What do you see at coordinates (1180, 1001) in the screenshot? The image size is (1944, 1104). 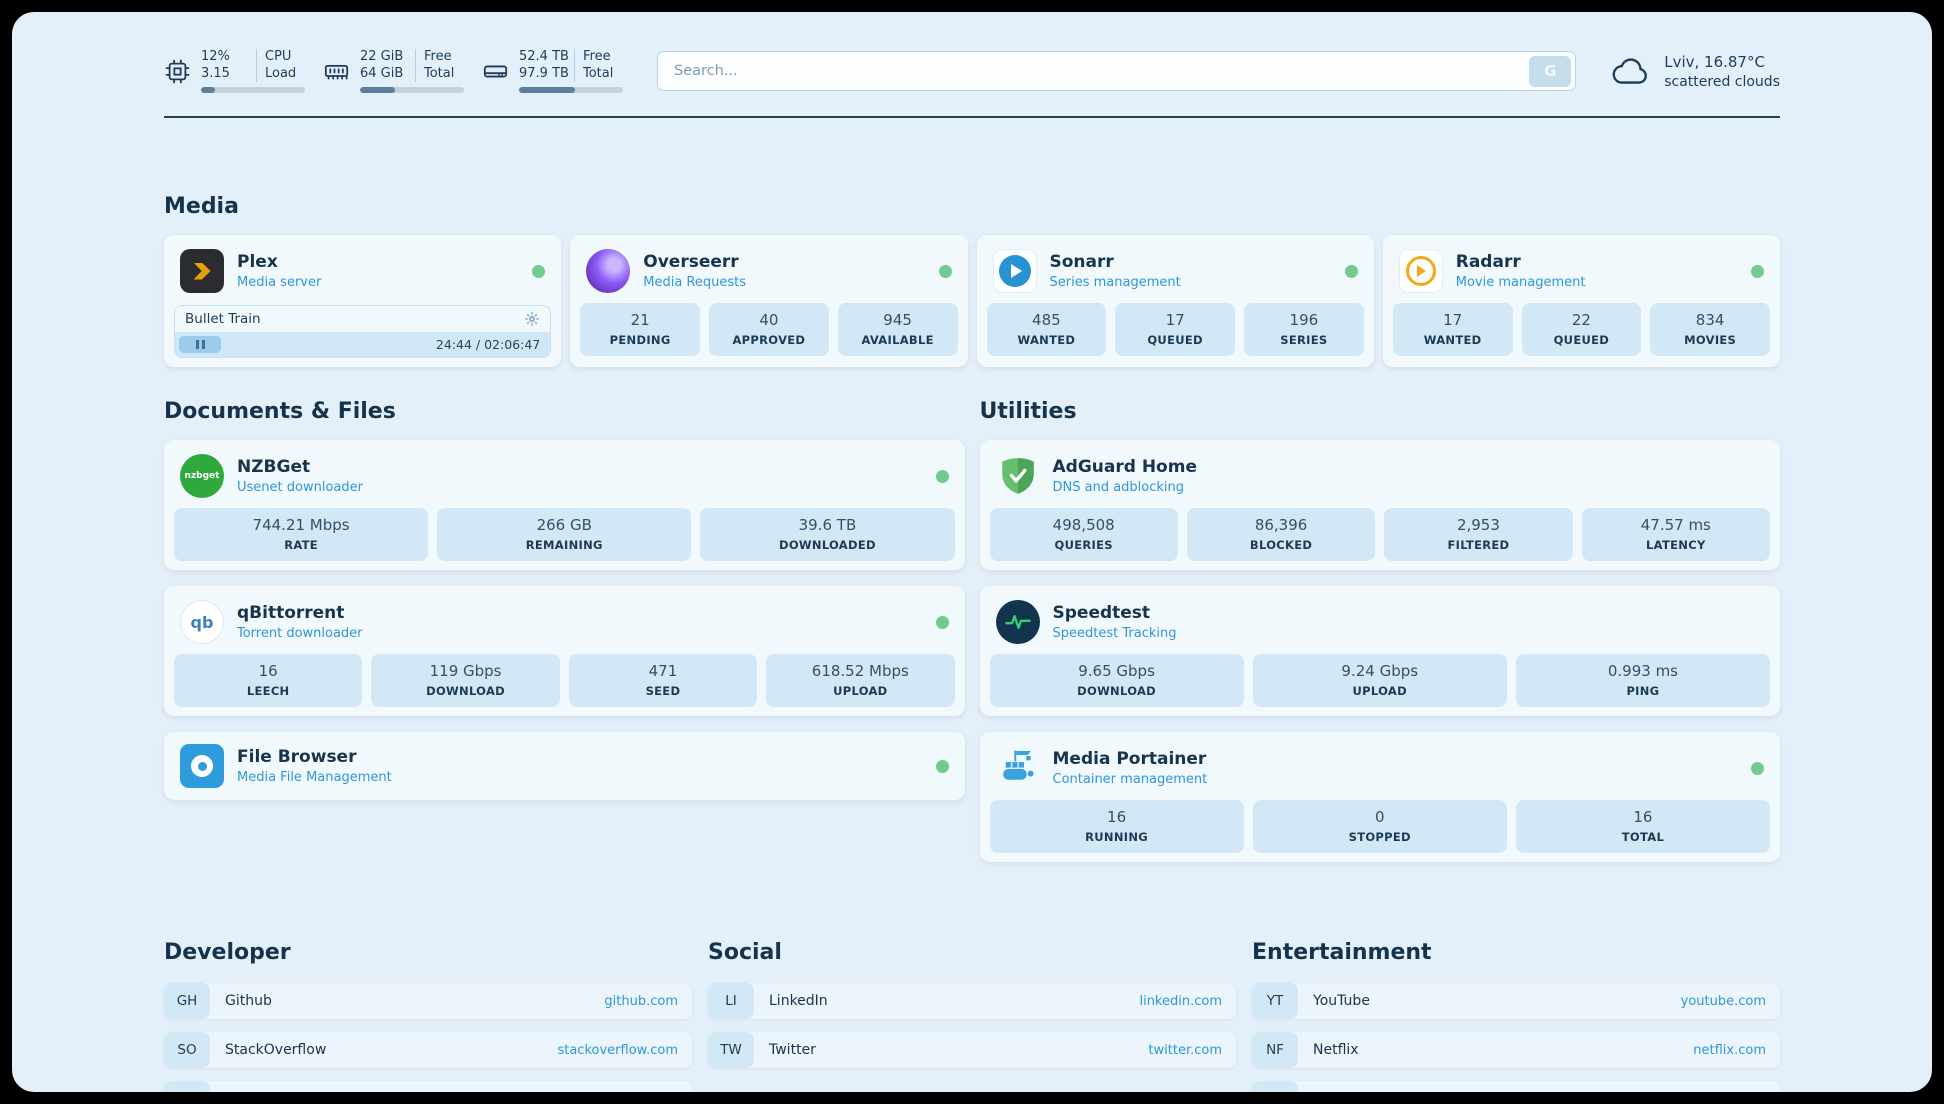 I see `bookmark-url: linkedin.com` at bounding box center [1180, 1001].